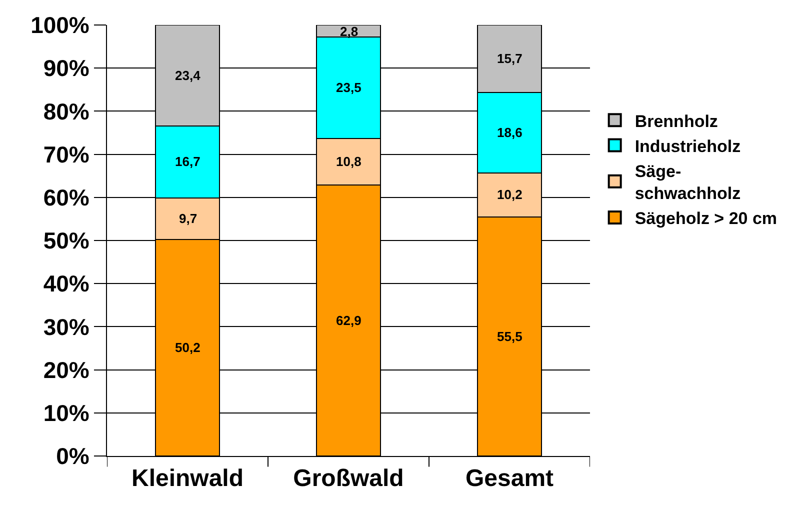 The height and width of the screenshot is (510, 799). What do you see at coordinates (188, 218) in the screenshot?
I see `data-label: 9,7` at bounding box center [188, 218].